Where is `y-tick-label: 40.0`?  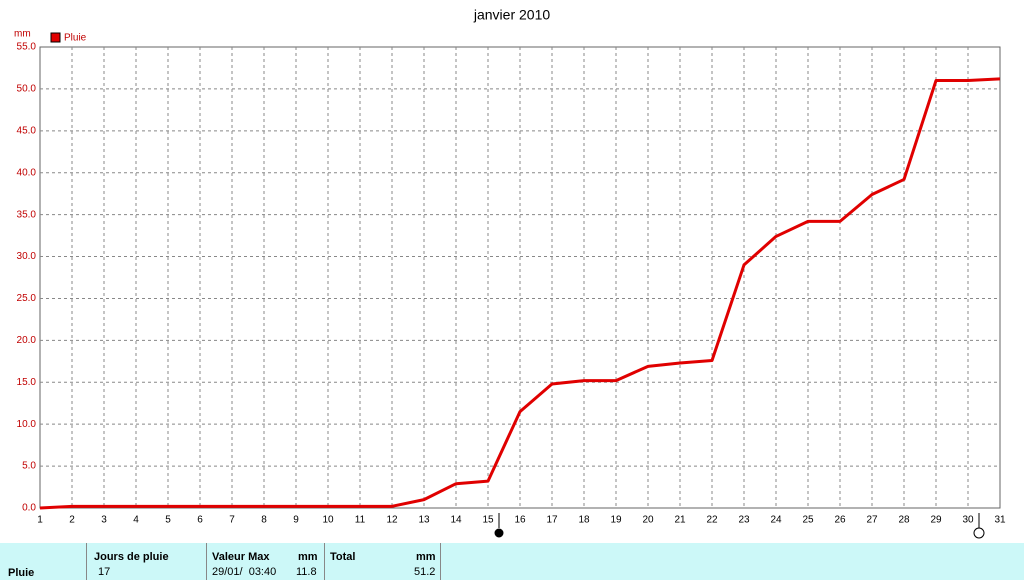 y-tick-label: 40.0 is located at coordinates (27, 172).